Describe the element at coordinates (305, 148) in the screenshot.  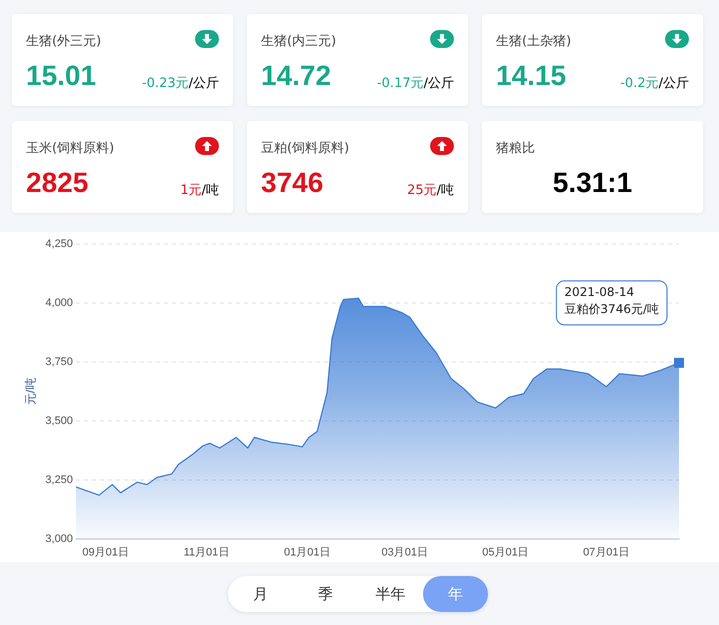
I see `category-label: 豆粕(饲料原料)` at that location.